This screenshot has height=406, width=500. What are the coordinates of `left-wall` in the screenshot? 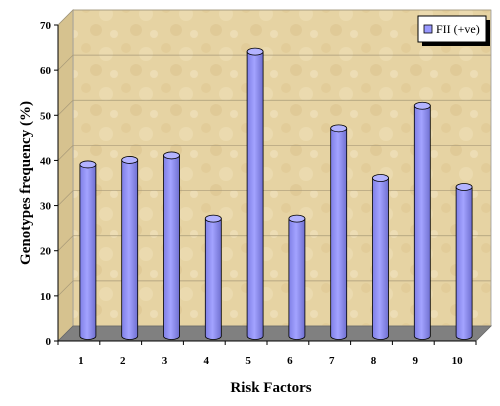 It's located at (65, 175).